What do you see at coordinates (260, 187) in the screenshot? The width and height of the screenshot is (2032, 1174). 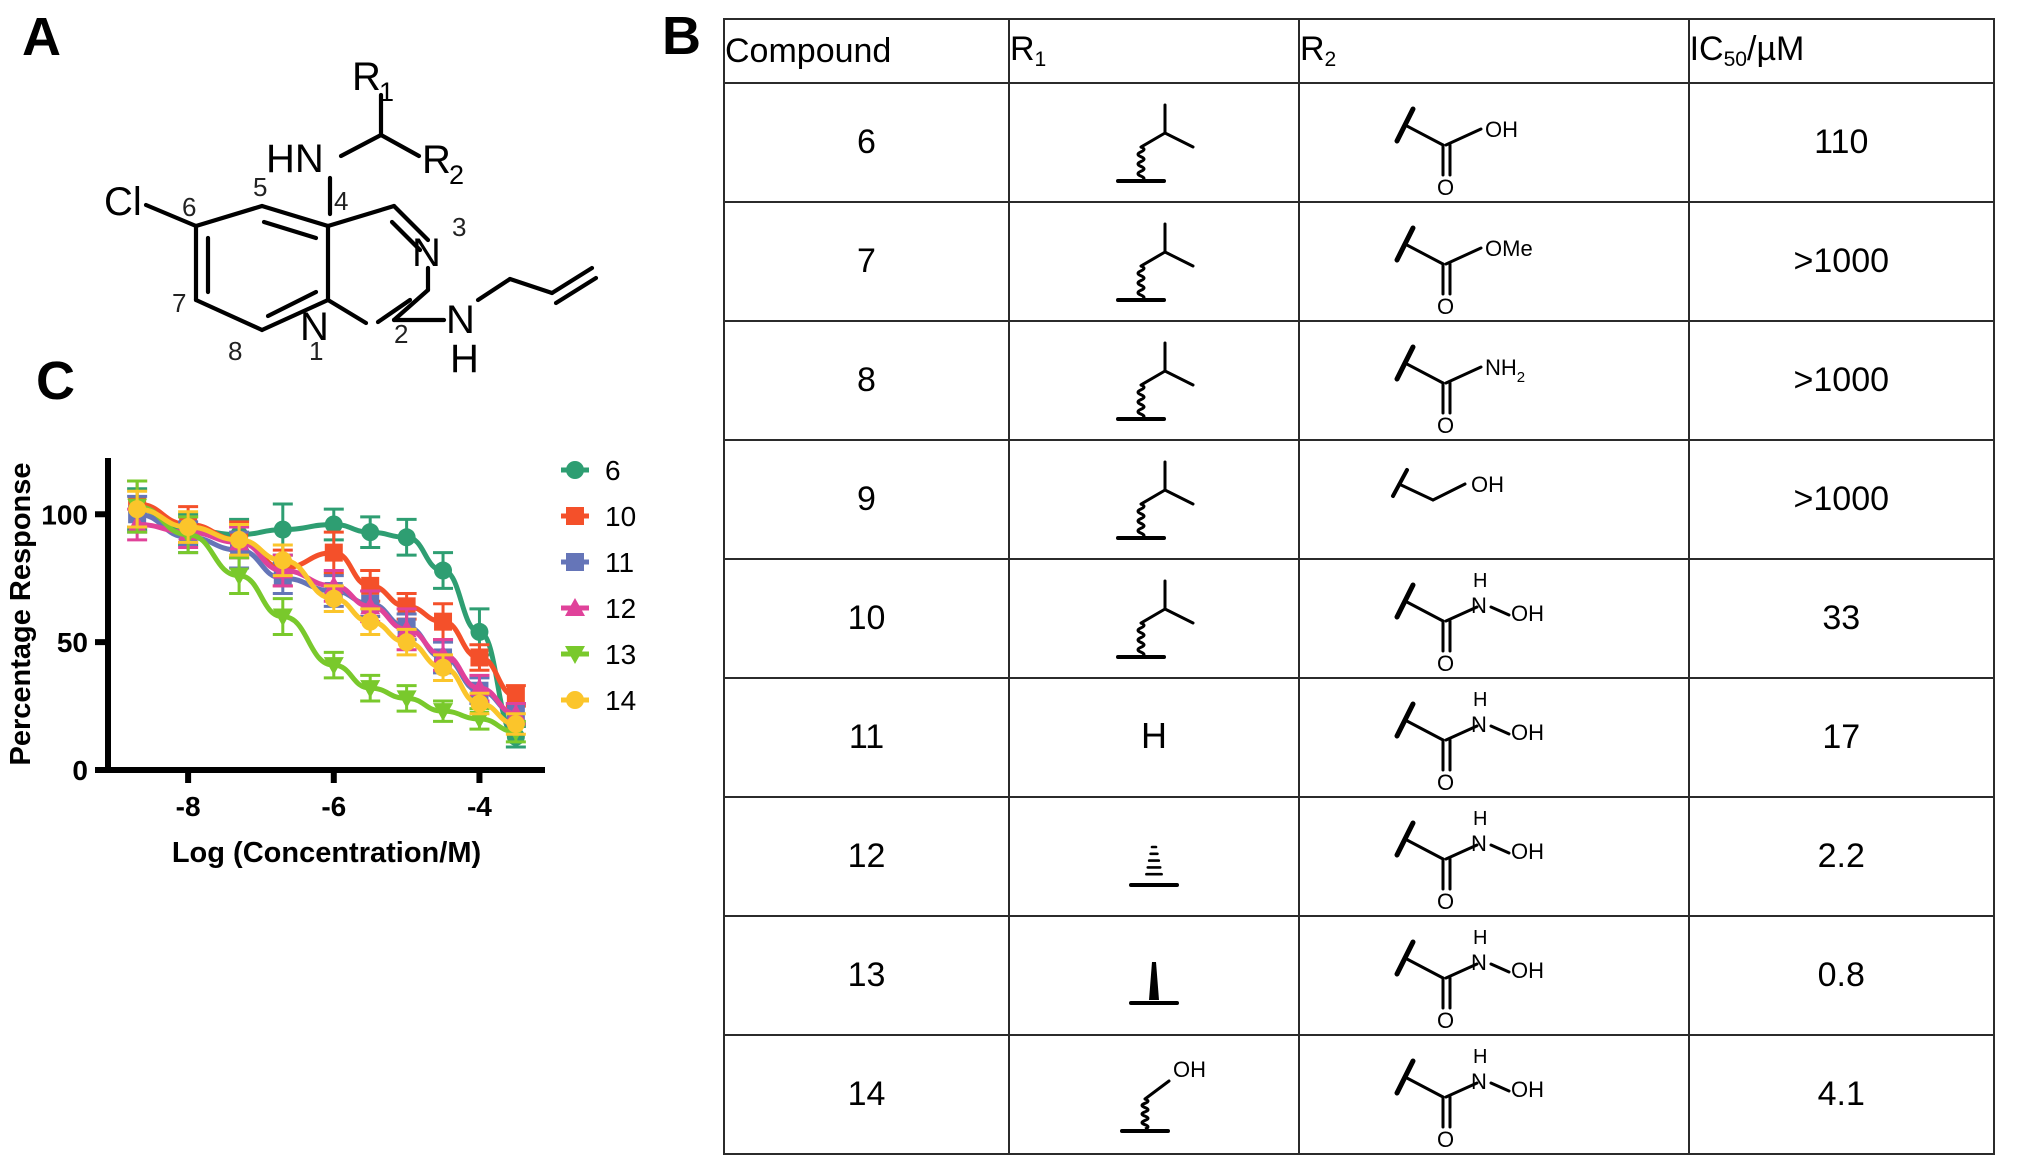 I see `ring-pos-5: 5` at bounding box center [260, 187].